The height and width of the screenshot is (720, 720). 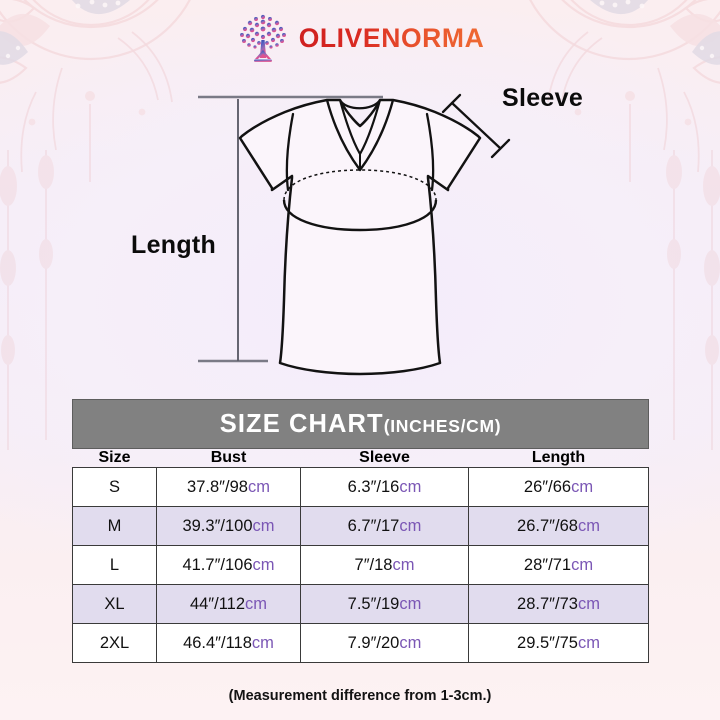 What do you see at coordinates (360, 696) in the screenshot?
I see `measurement-note: (Measurement difference from 1-3cm.)` at bounding box center [360, 696].